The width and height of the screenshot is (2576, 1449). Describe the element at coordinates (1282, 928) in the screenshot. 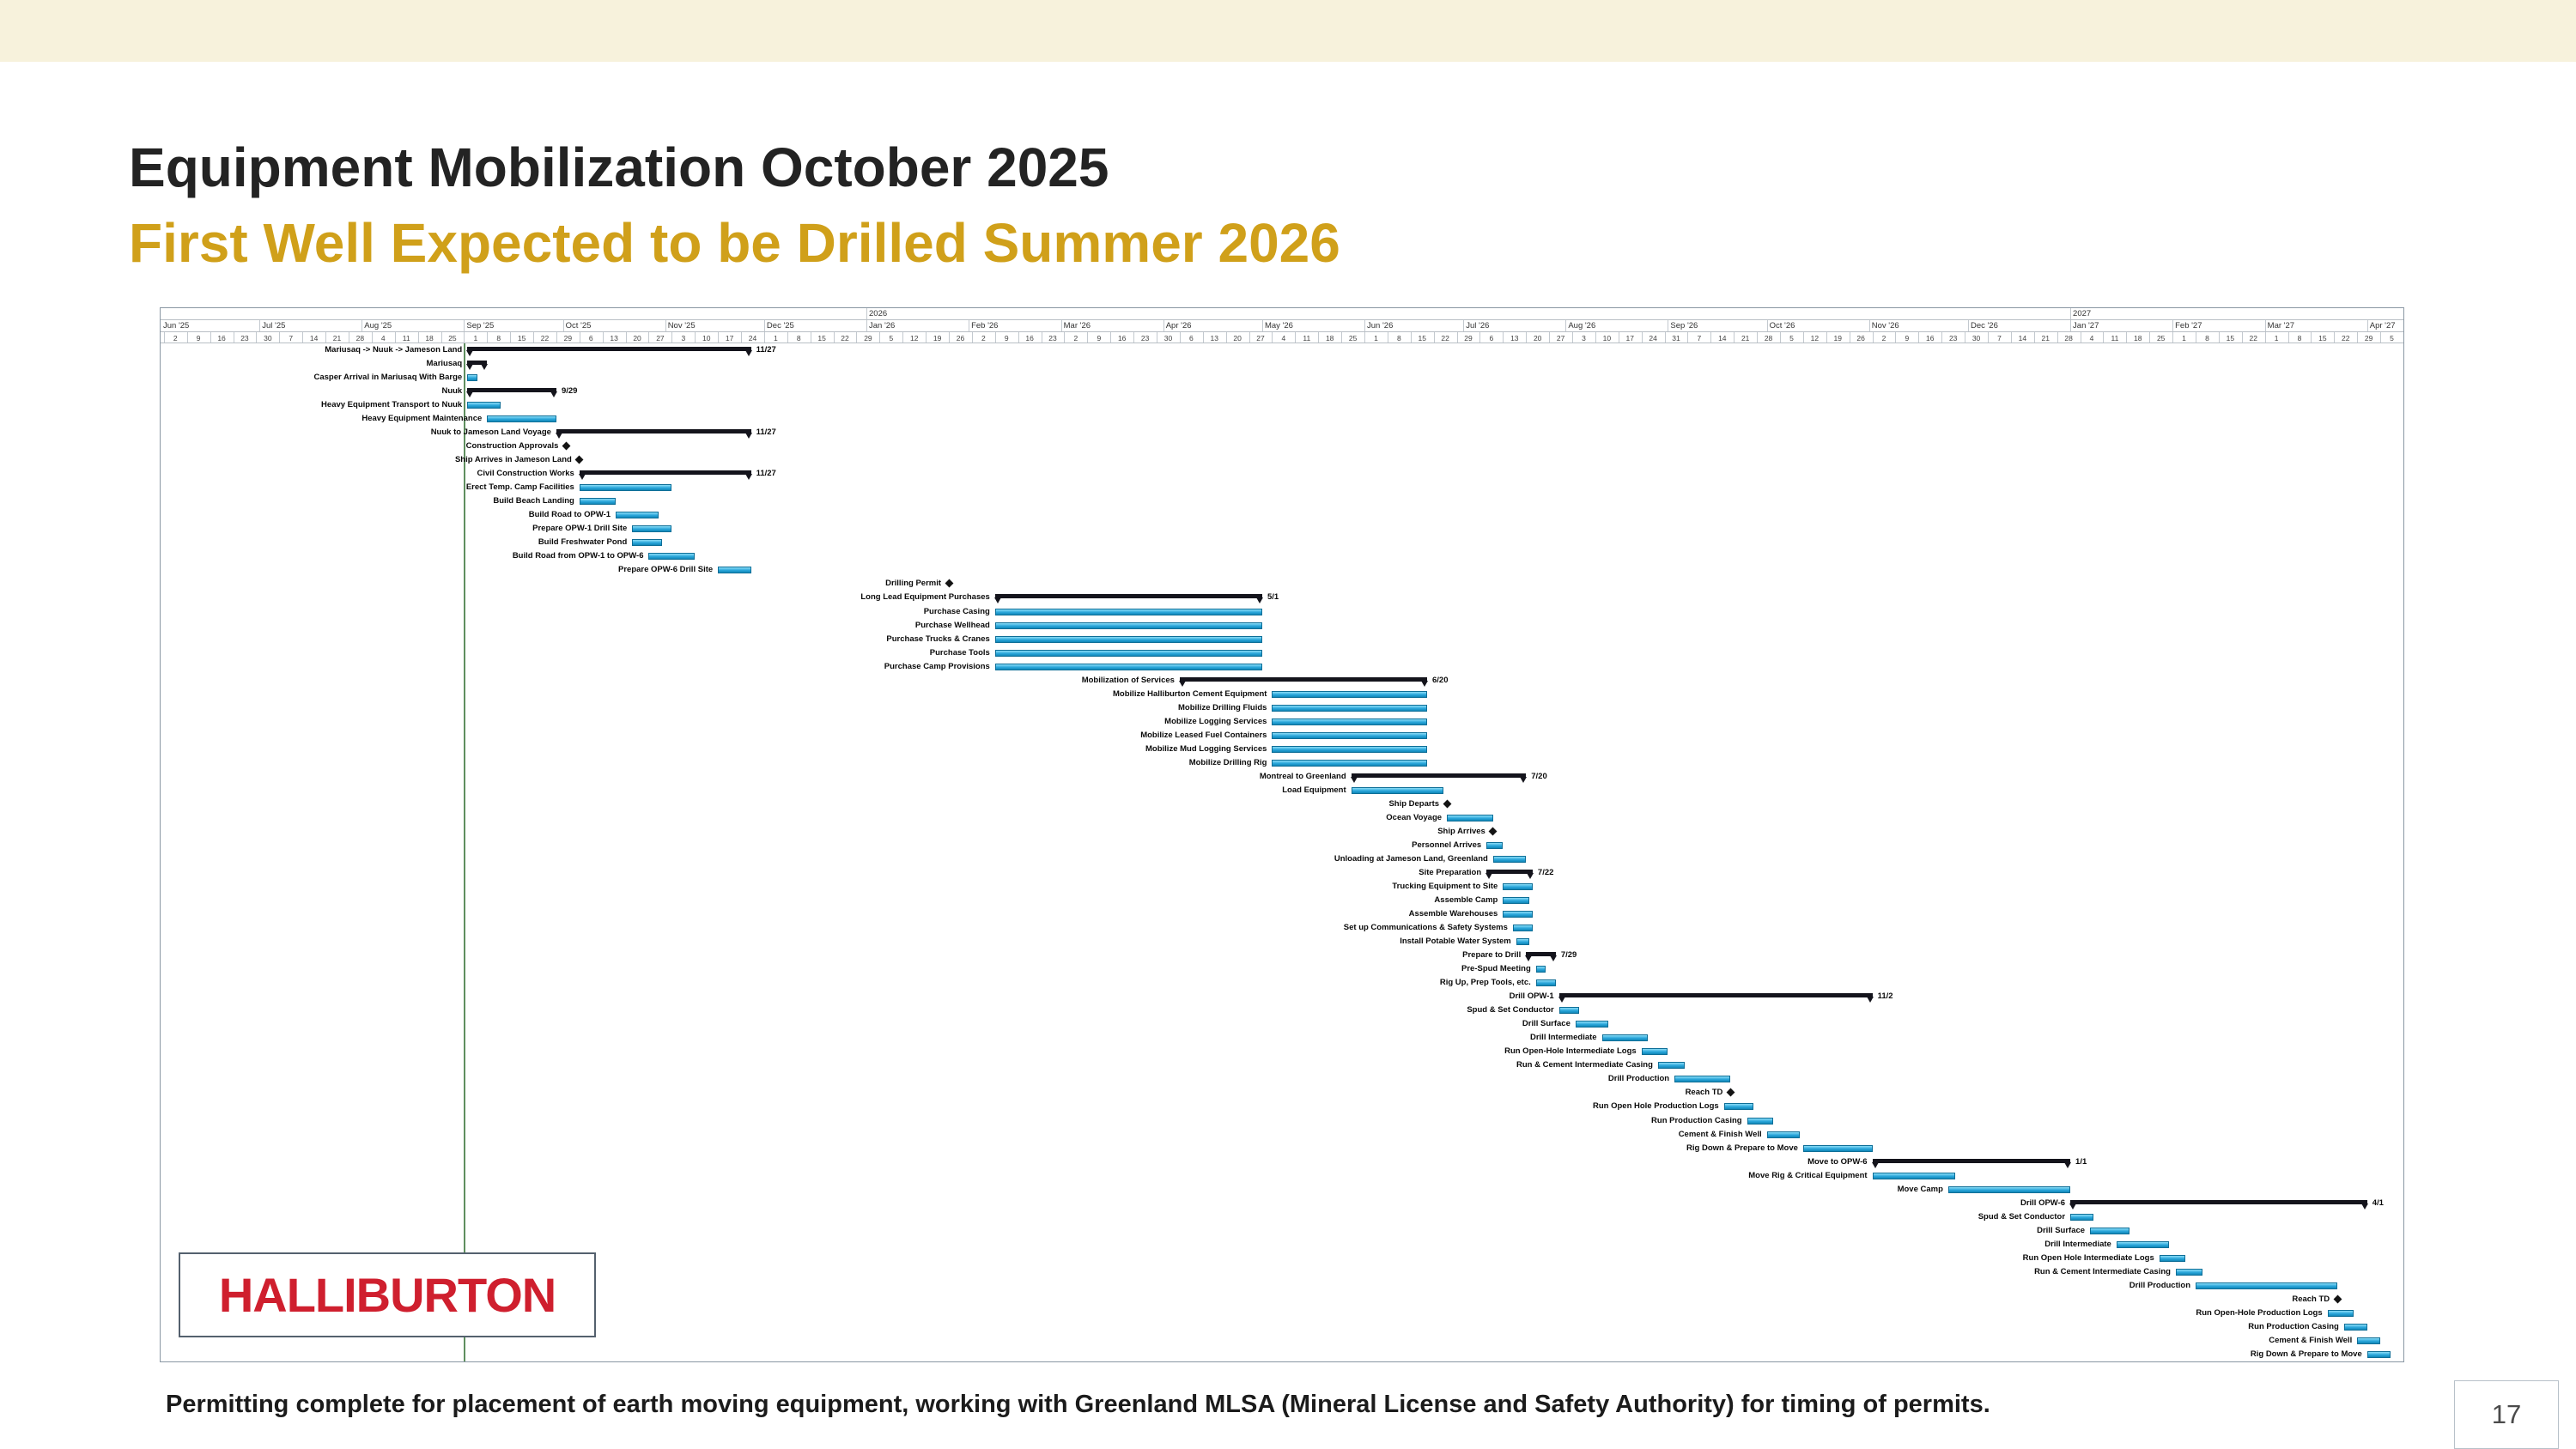

I see `gantt-row: Set up Communications & Safety Systems` at that location.